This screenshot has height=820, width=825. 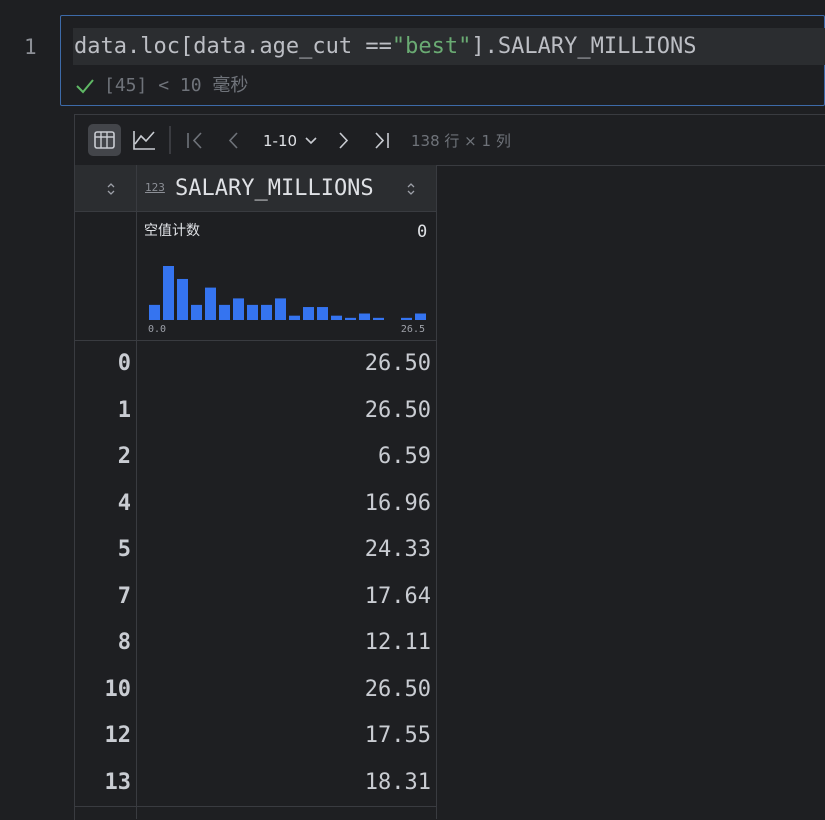 What do you see at coordinates (124, 596) in the screenshot?
I see `row-index: 7` at bounding box center [124, 596].